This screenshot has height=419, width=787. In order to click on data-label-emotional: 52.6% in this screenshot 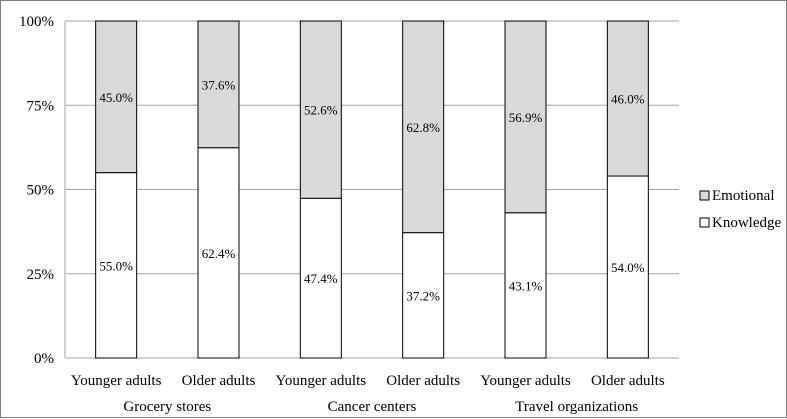, I will do `click(321, 110)`.